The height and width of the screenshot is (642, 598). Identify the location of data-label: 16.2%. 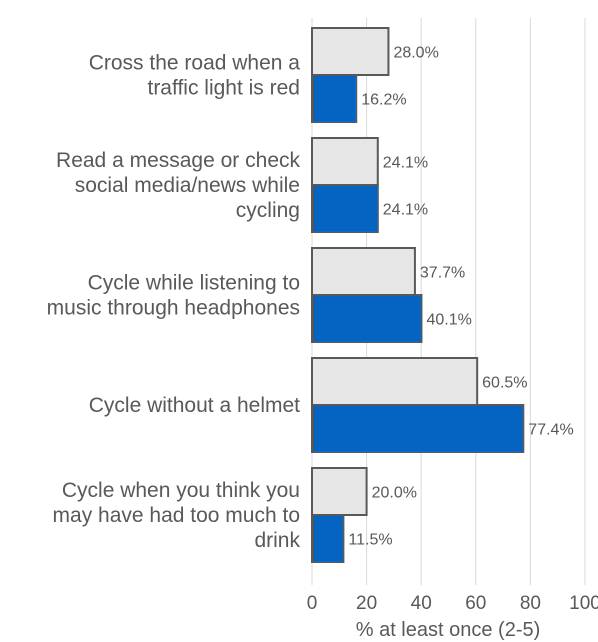
(383, 100).